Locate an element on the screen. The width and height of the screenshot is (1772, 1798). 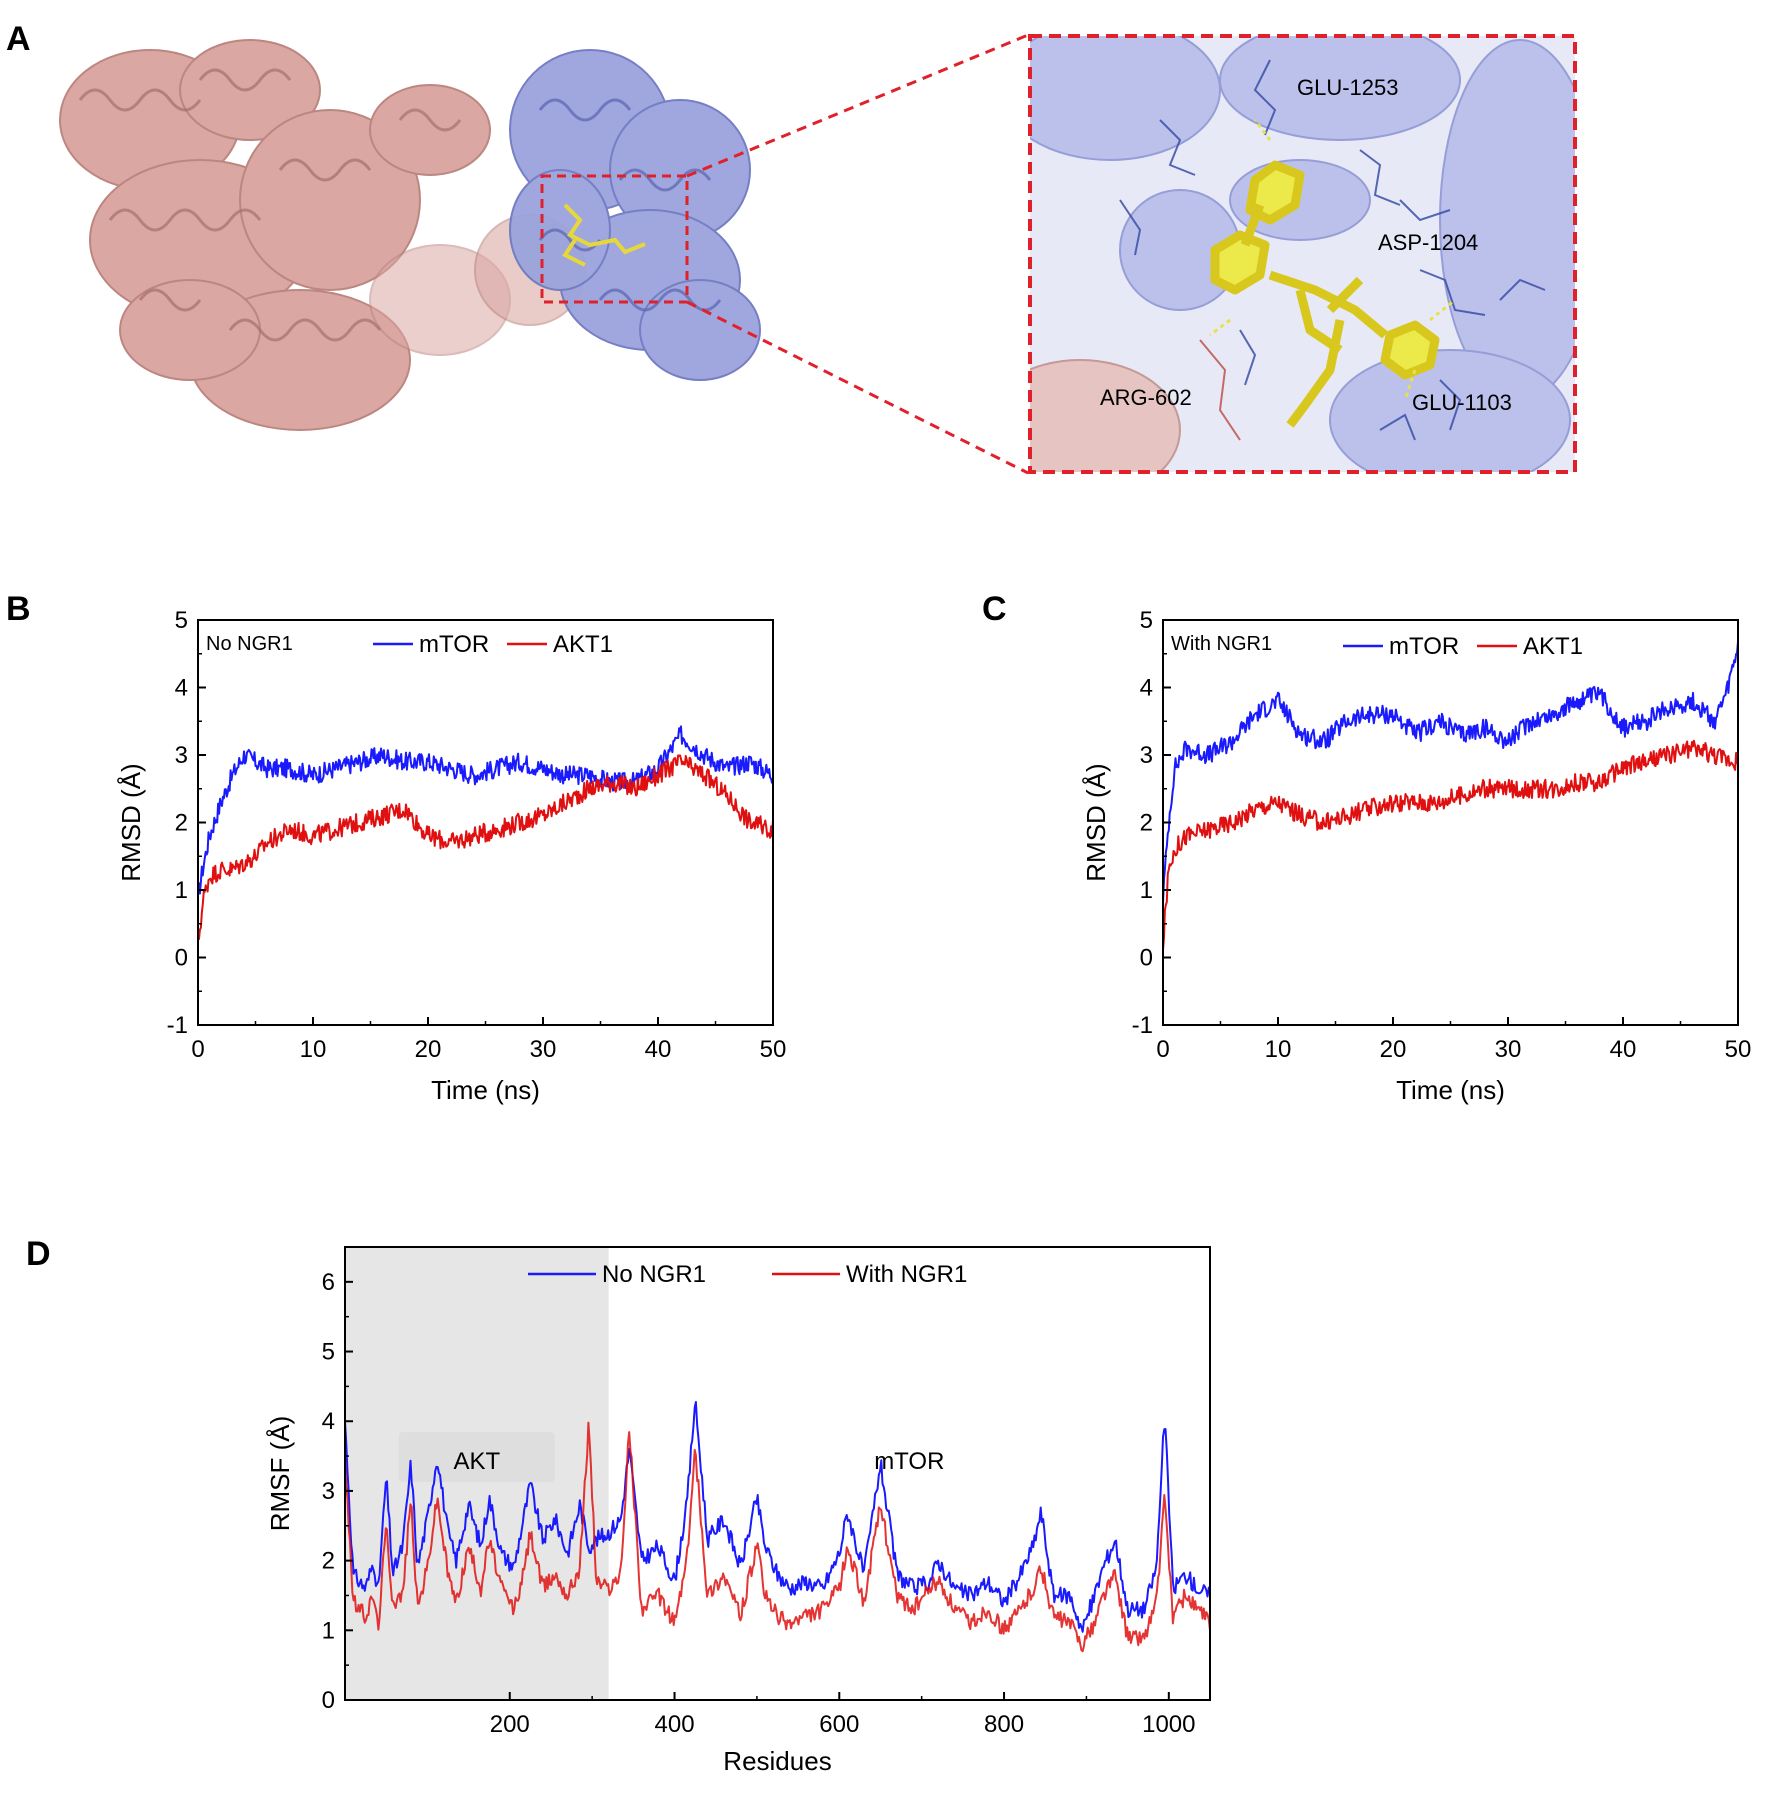
legend-label-with-ngr1: With NGR1 is located at coordinates (906, 1274).